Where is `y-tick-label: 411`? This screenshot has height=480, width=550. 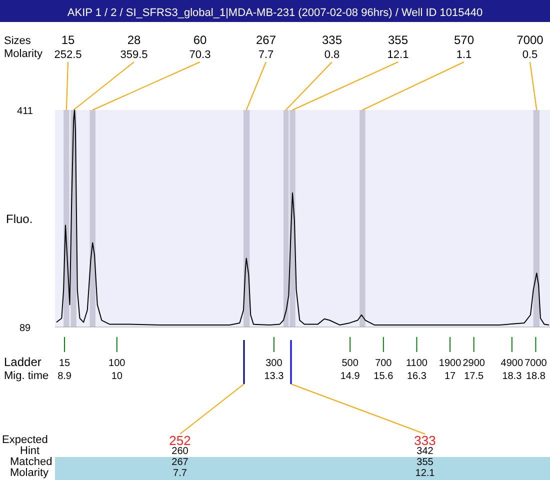 y-tick-label: 411 is located at coordinates (25, 111).